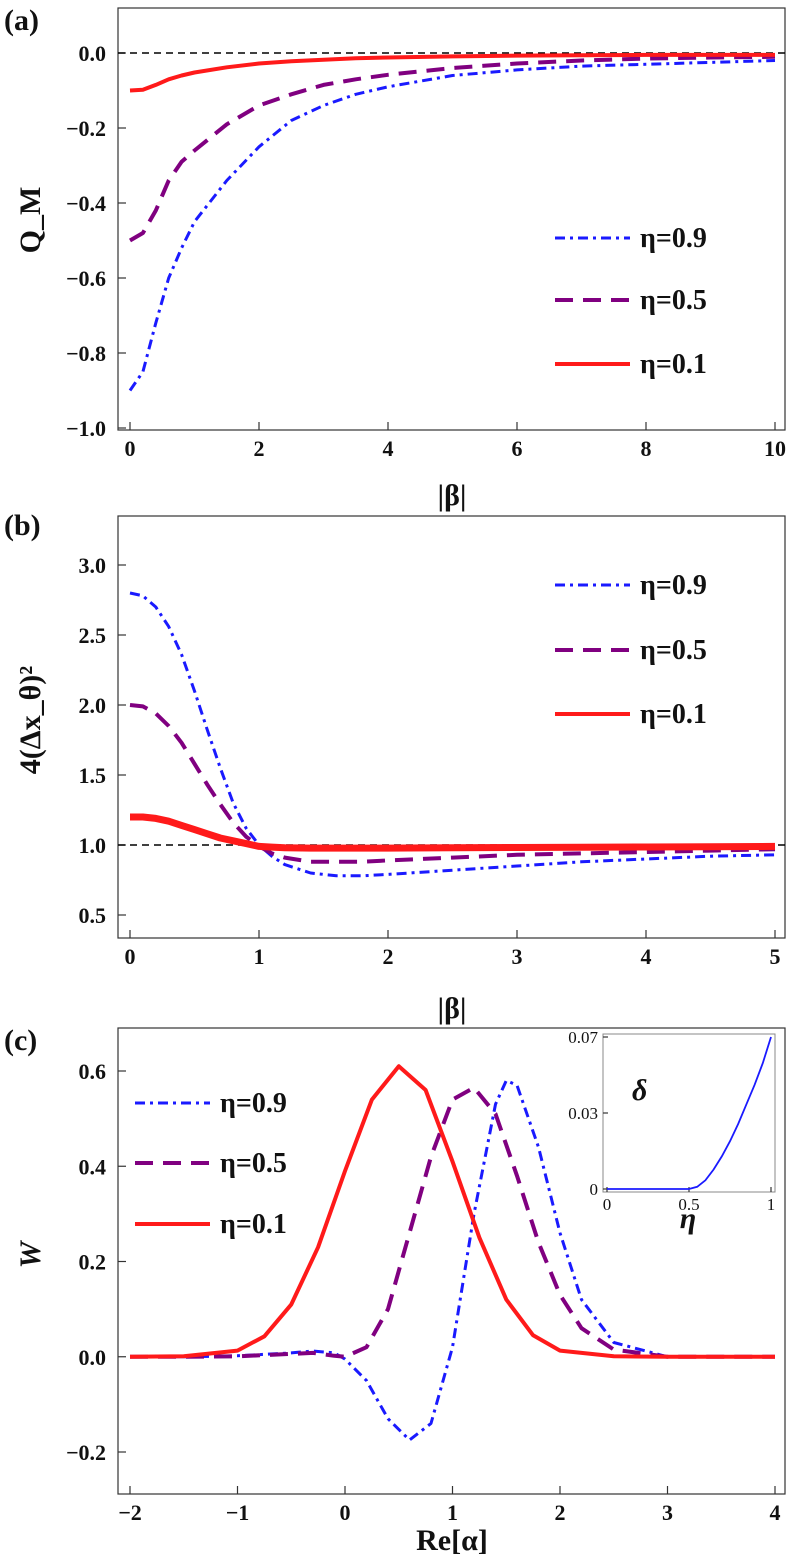 This screenshot has height=1554, width=799. I want to click on inset-plot: 0 0.5 1 0.07 0.03 0 δ η, so click(672, 1131).